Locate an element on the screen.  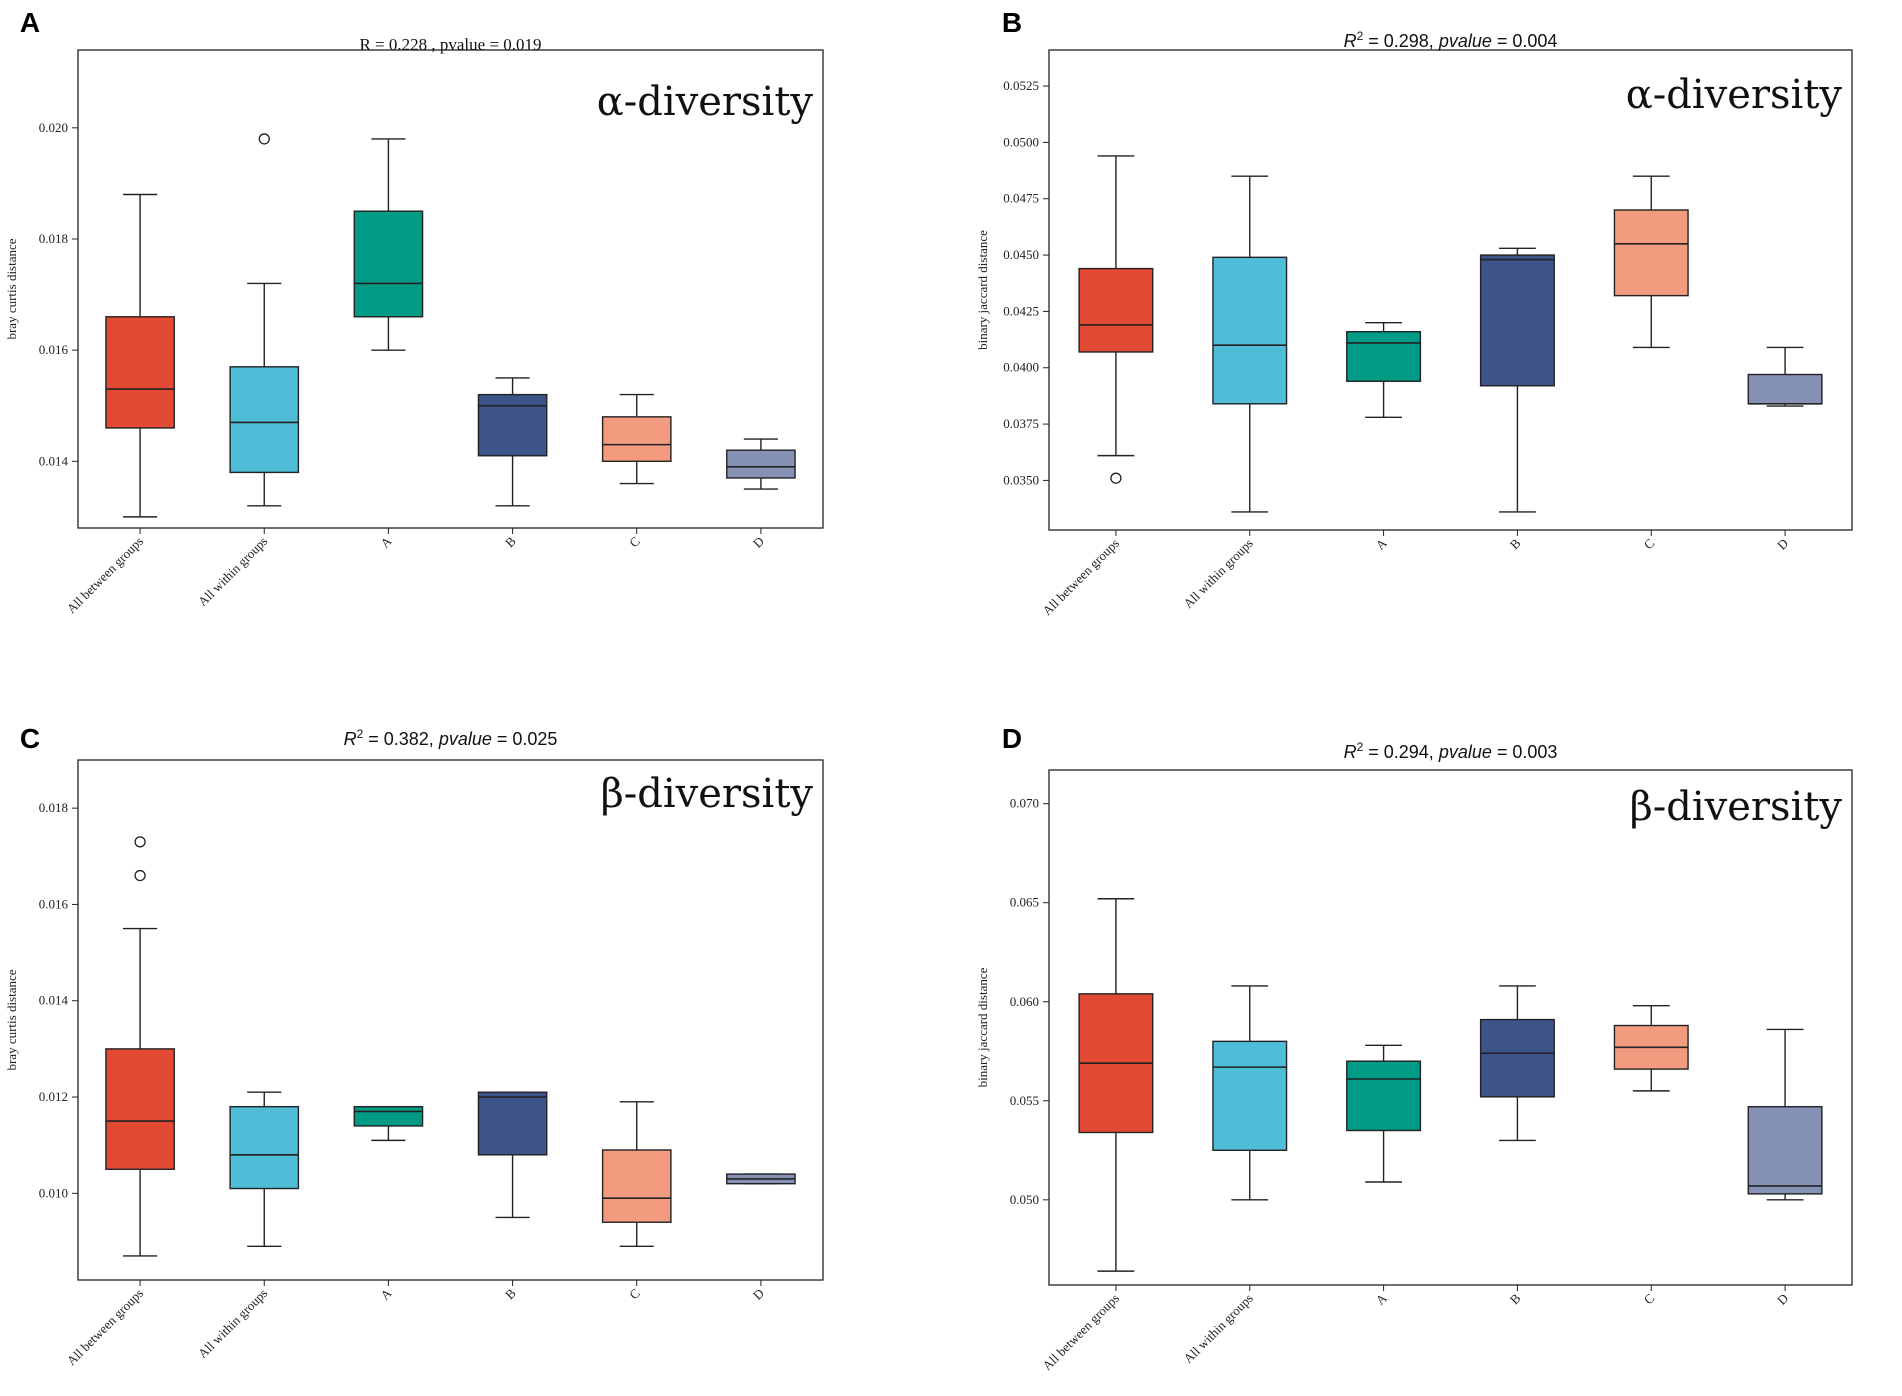
title-pvalue: = 0.025 is located at coordinates (525, 739).